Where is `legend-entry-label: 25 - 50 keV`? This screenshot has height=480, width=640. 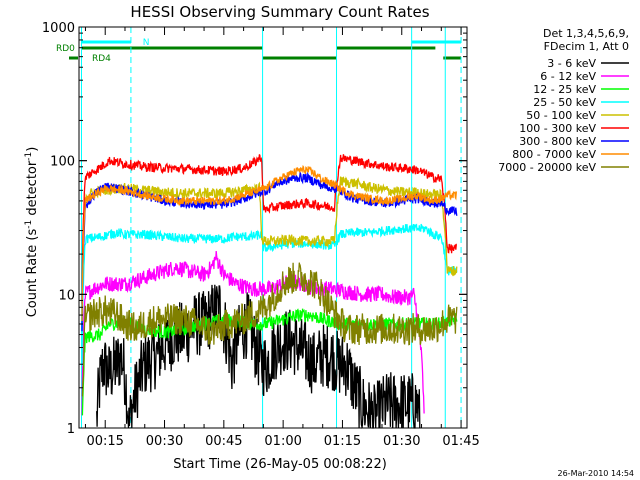 legend-entry-label: 25 - 50 keV is located at coordinates (564, 102).